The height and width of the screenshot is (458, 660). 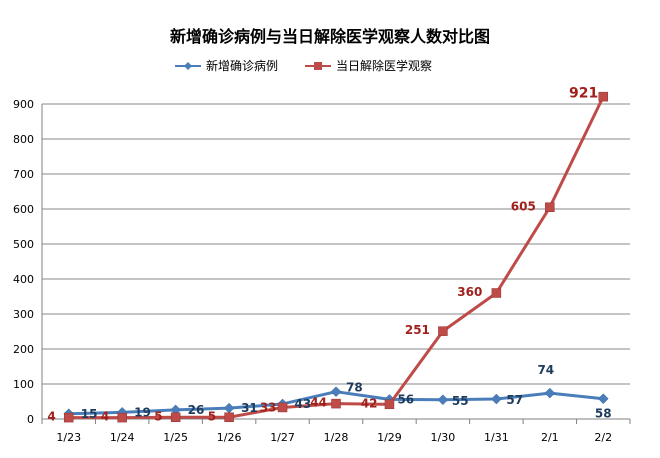 What do you see at coordinates (443, 437) in the screenshot?
I see `x-tick-label: 1/30` at bounding box center [443, 437].